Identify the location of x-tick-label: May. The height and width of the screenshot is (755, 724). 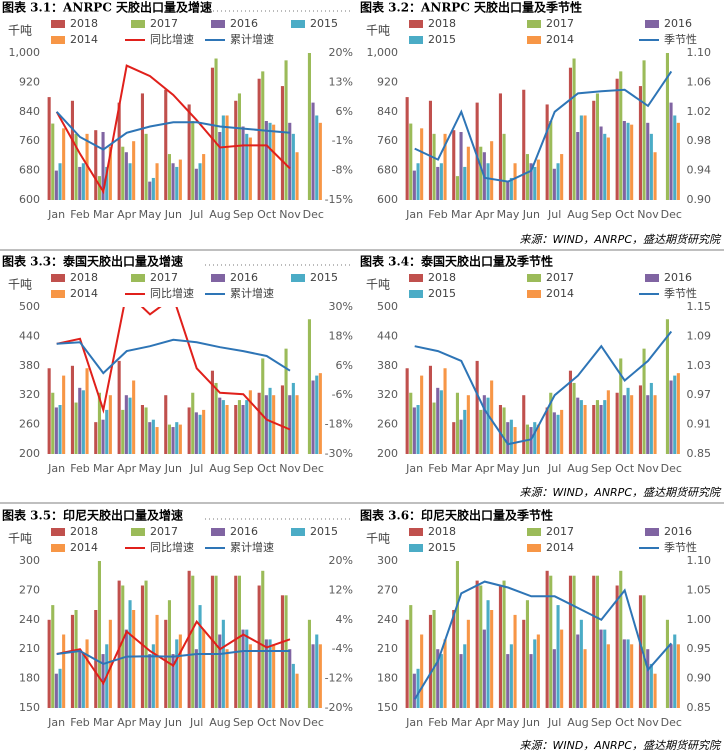
(508, 214).